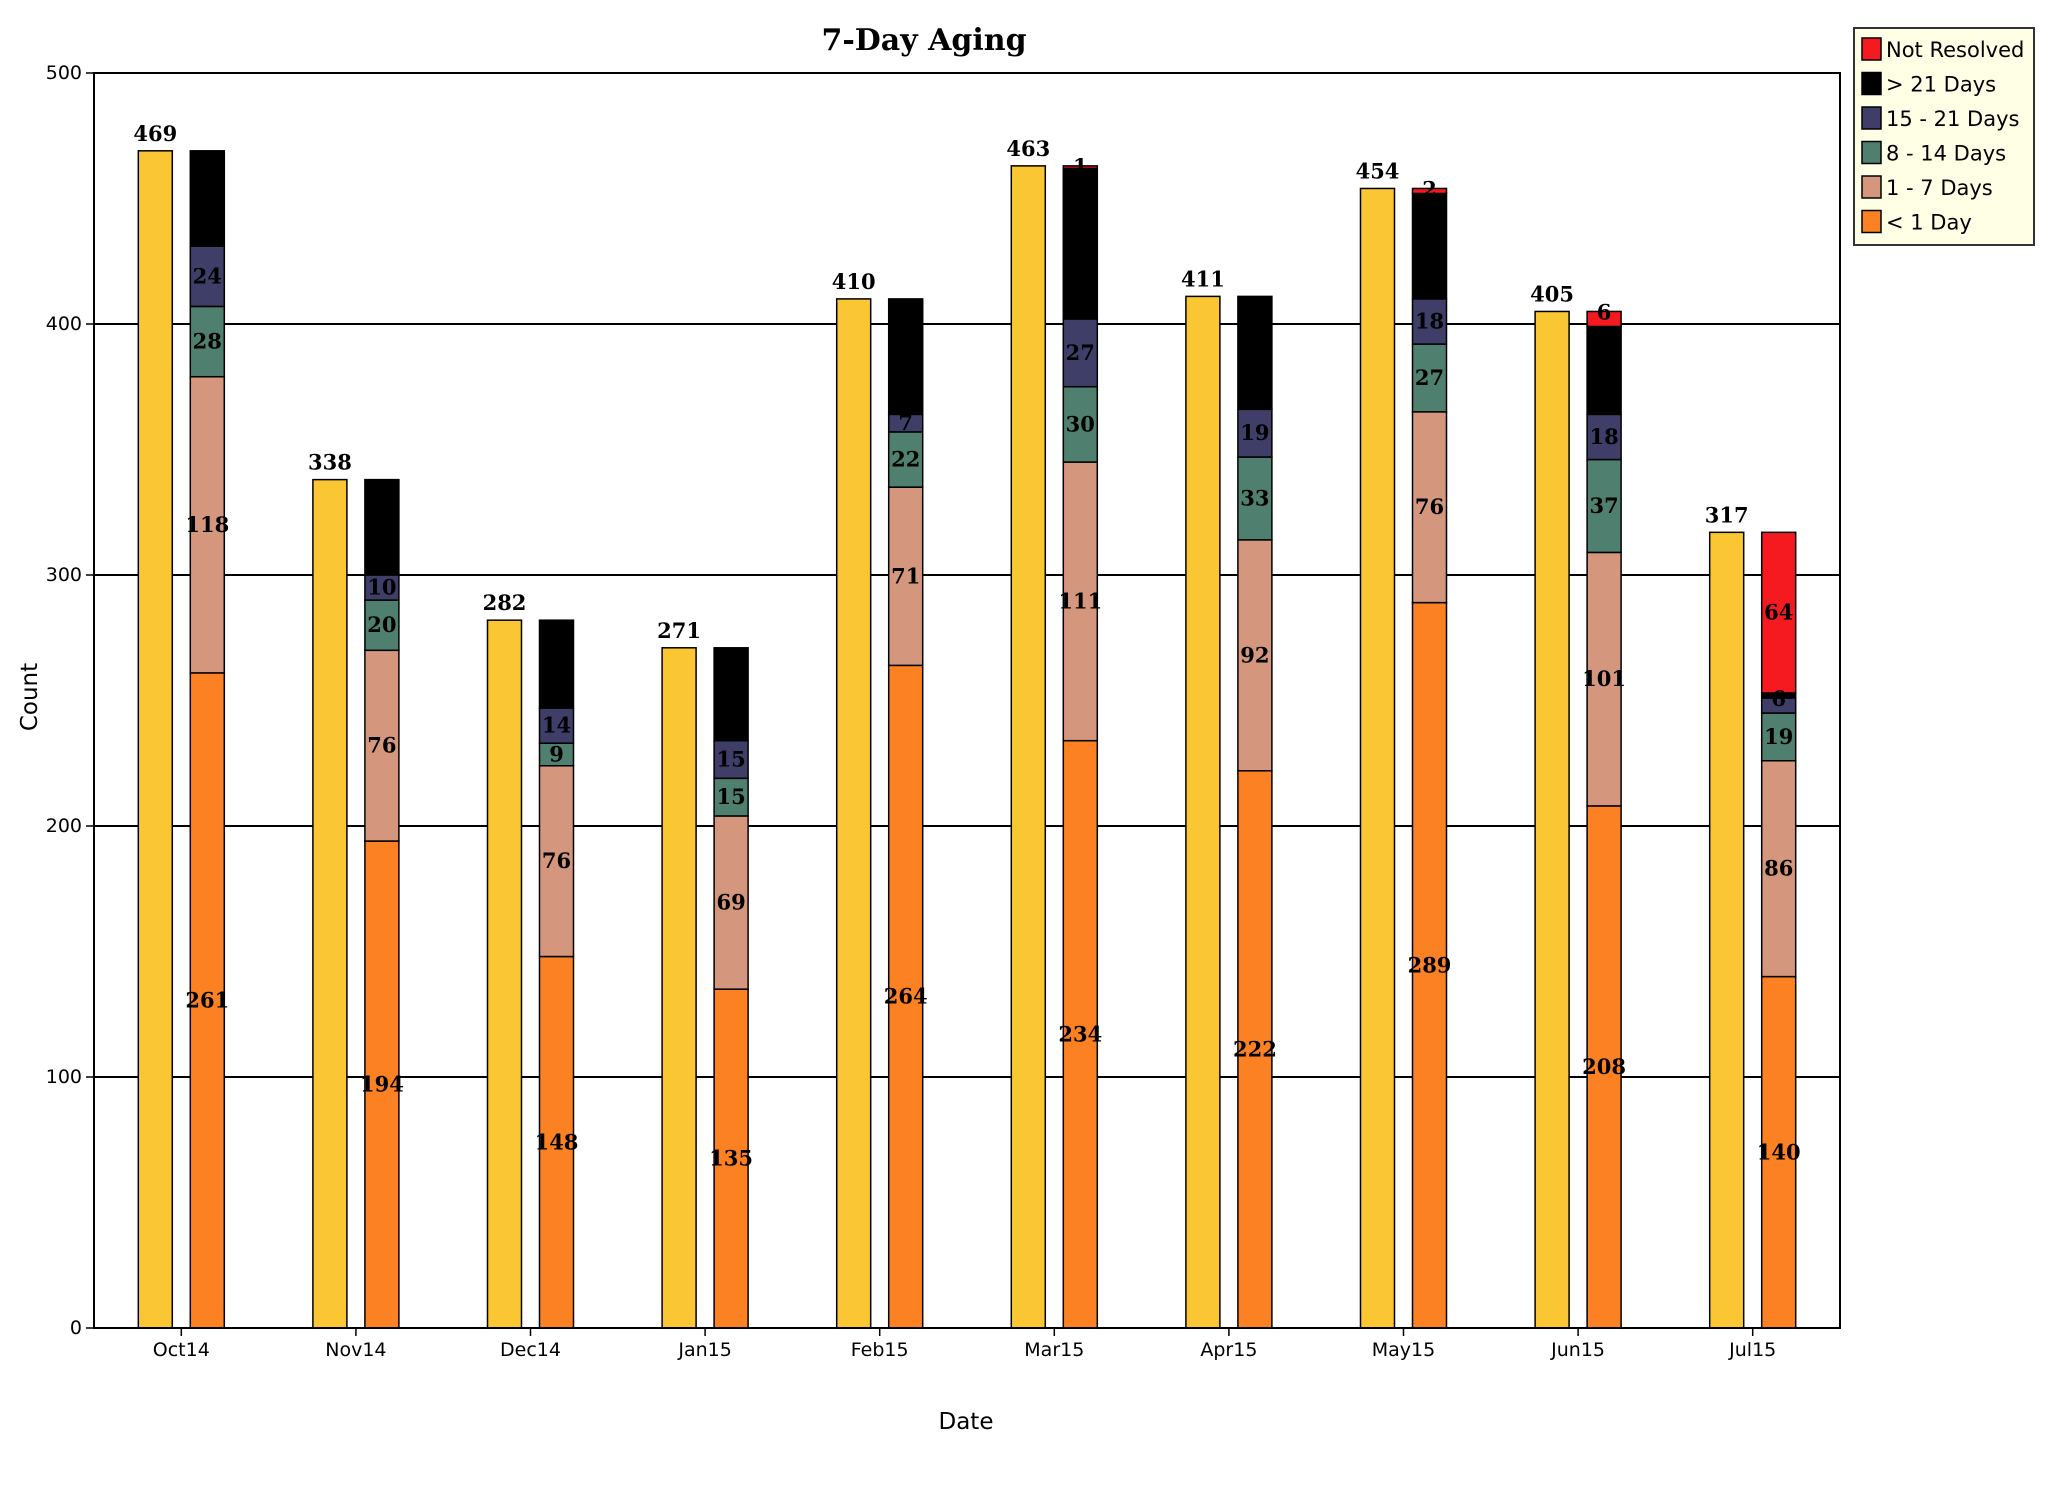  What do you see at coordinates (30, 697) in the screenshot?
I see `y-axis-title: Count` at bounding box center [30, 697].